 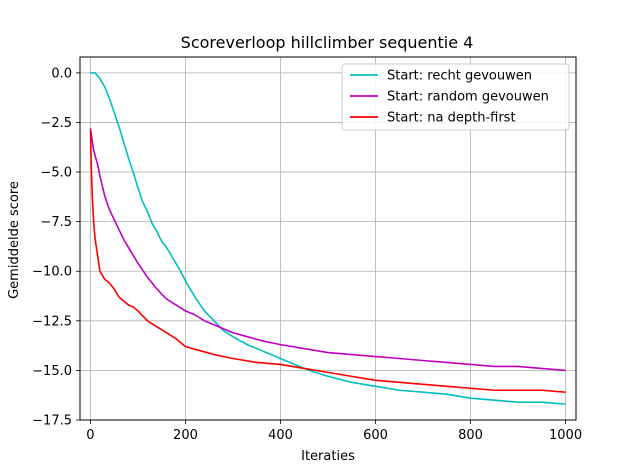 I want to click on y-tick-label: −7.5, so click(x=56, y=222).